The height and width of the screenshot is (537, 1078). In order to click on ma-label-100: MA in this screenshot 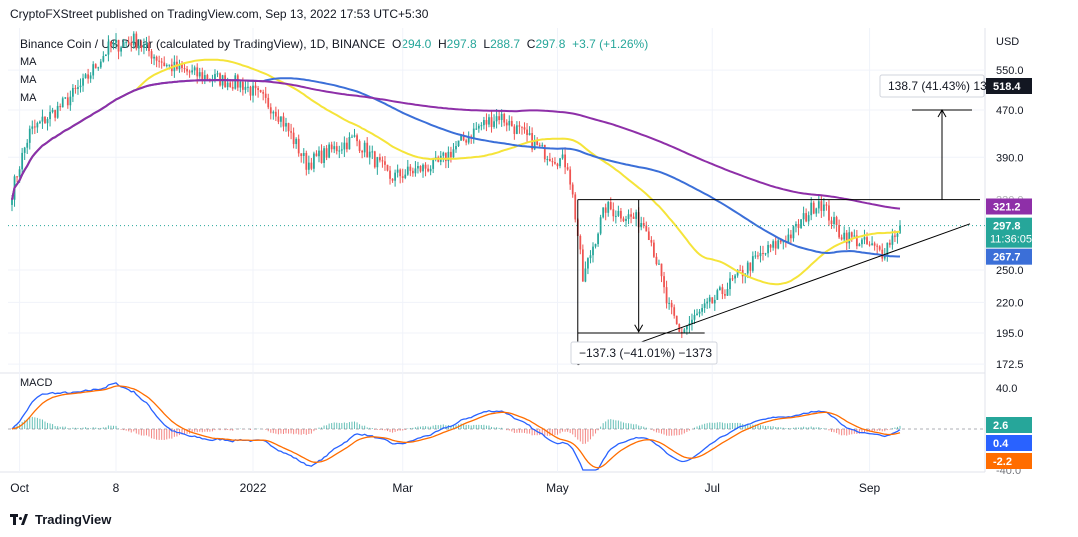, I will do `click(28, 80)`.